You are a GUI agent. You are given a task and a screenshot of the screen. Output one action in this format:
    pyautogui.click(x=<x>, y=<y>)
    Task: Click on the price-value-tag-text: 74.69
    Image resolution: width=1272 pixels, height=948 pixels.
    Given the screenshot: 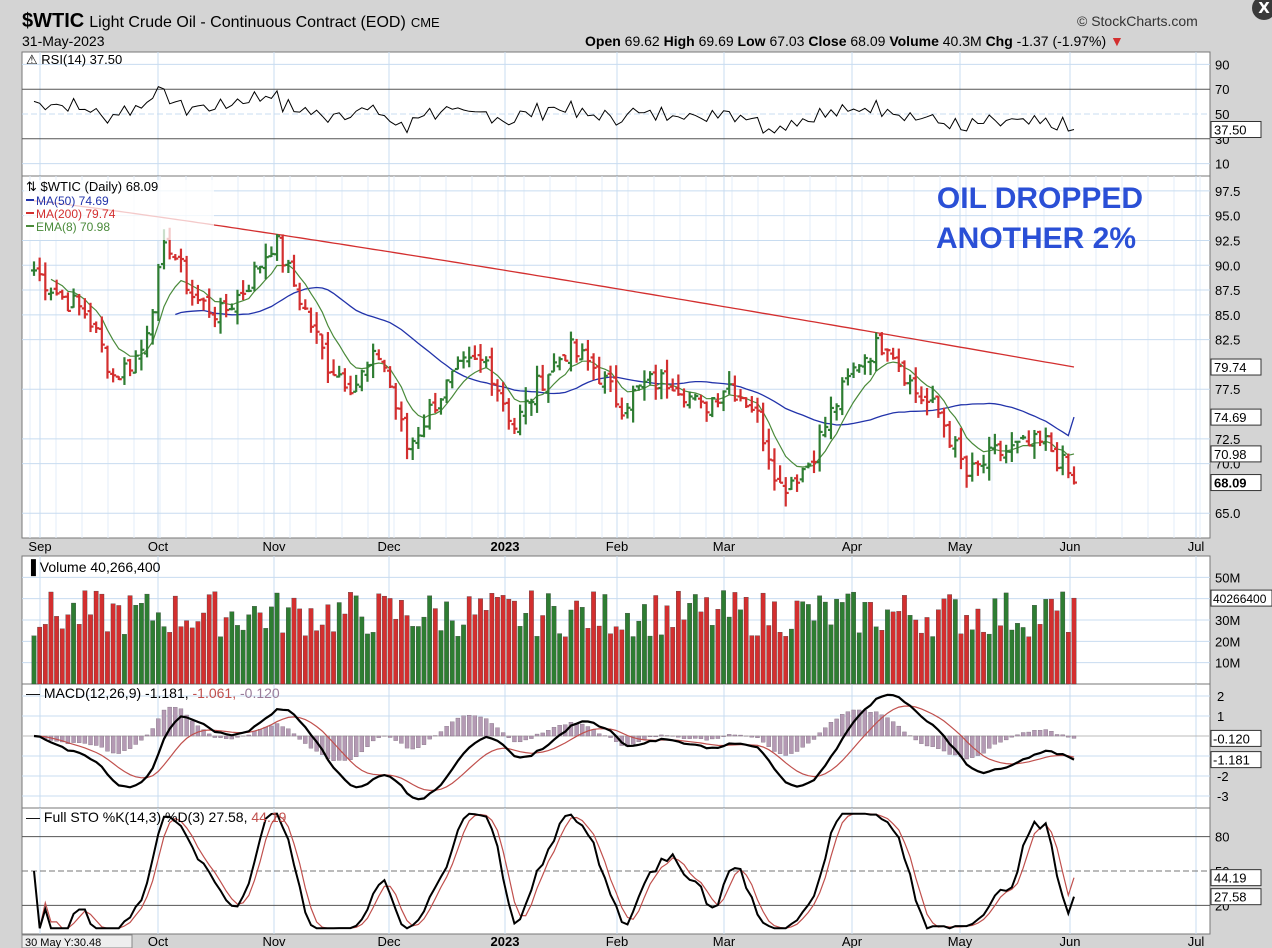 What is the action you would take?
    pyautogui.click(x=1230, y=417)
    